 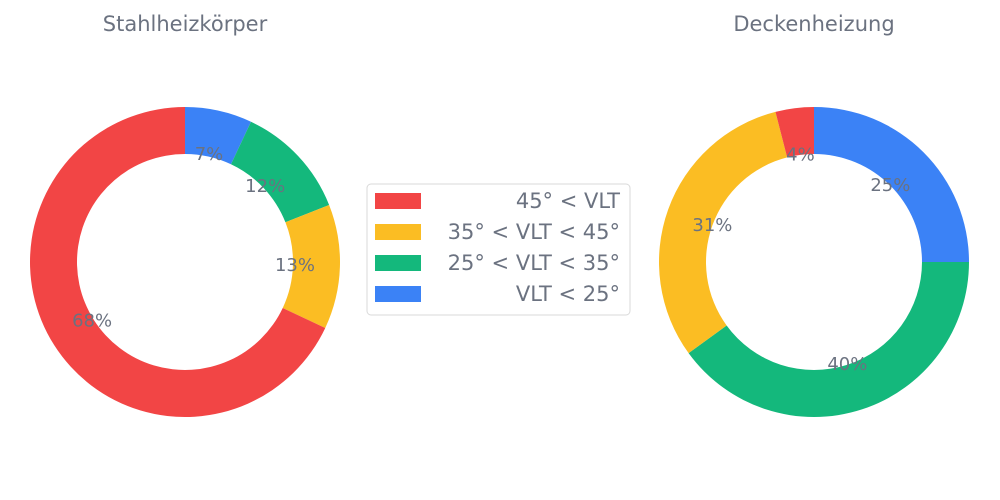 I want to click on chart-title-deckenheizung: Deckenheizung, so click(x=813, y=24).